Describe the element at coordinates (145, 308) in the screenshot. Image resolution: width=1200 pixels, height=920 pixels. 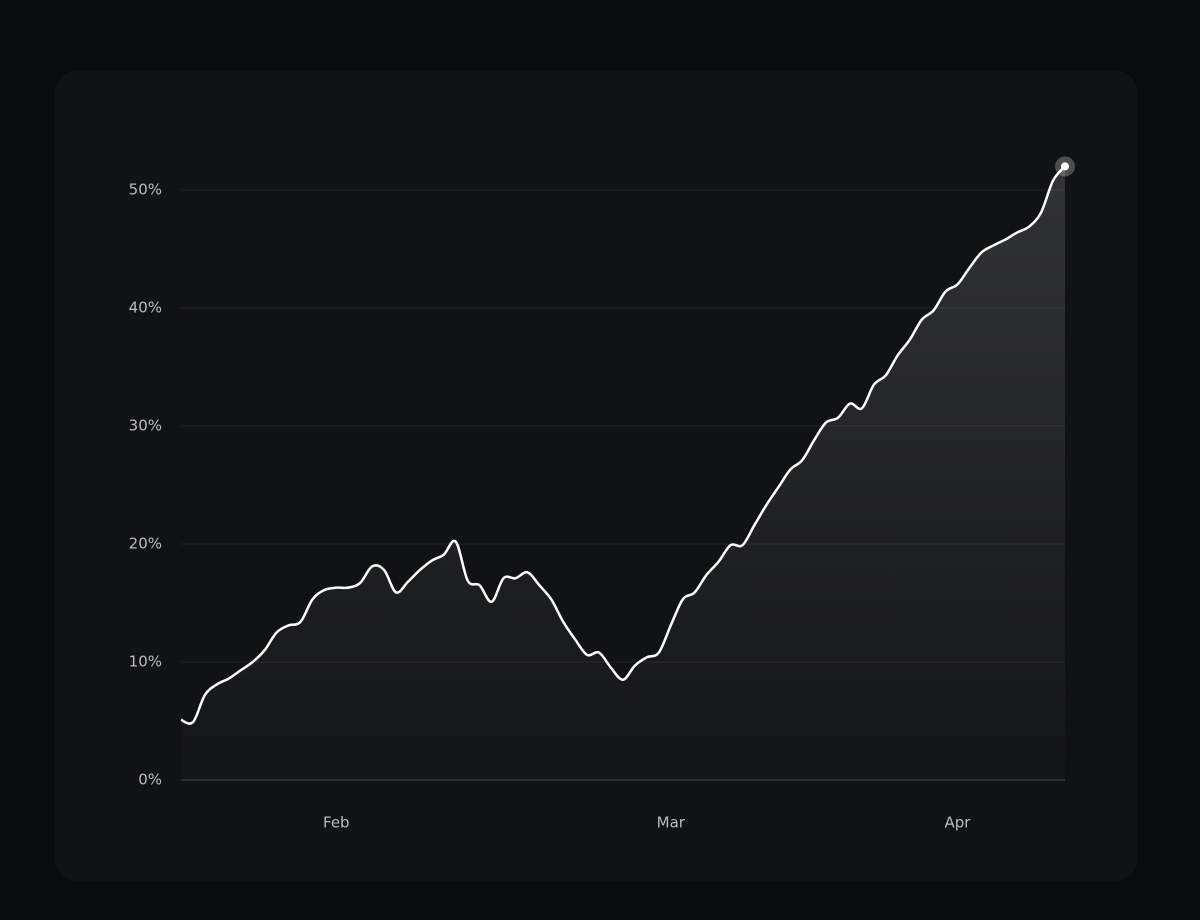
I see `y-tick-label: 40%` at that location.